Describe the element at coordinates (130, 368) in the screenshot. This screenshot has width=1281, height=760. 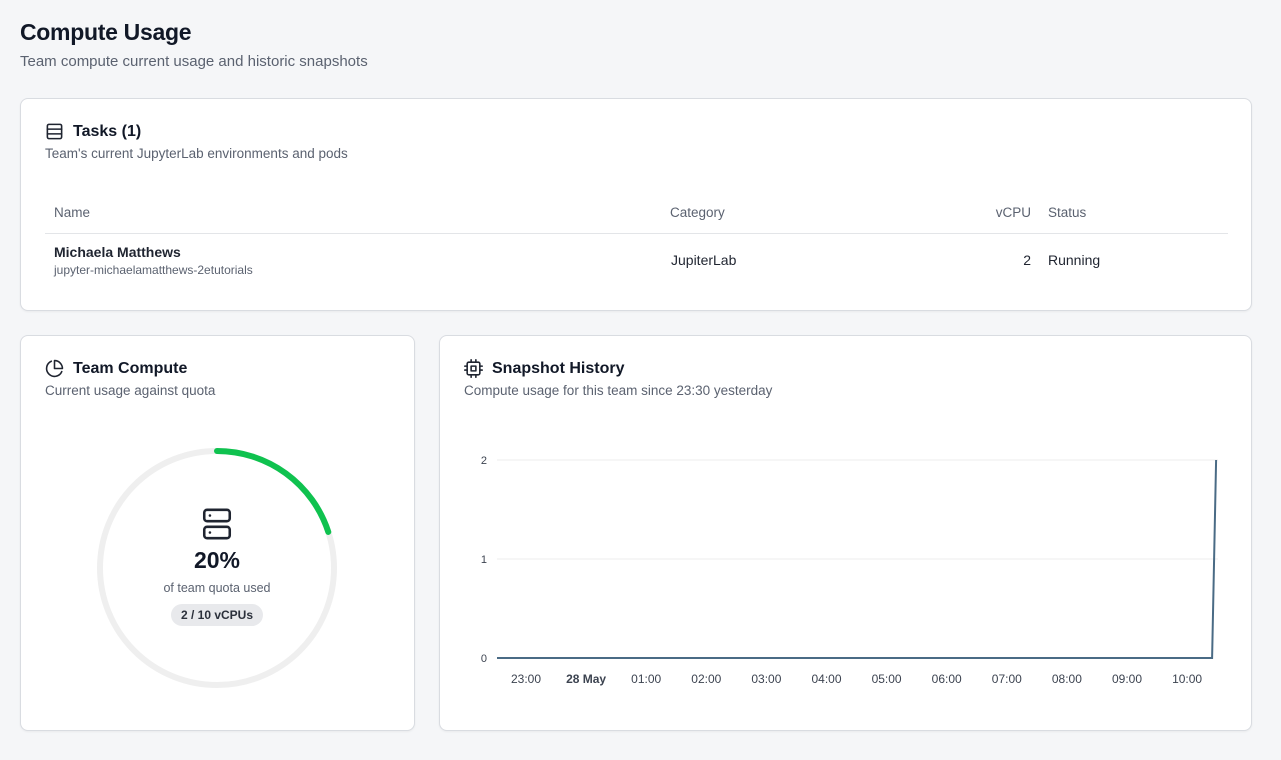
I see `team-compute-title: Team Compute` at that location.